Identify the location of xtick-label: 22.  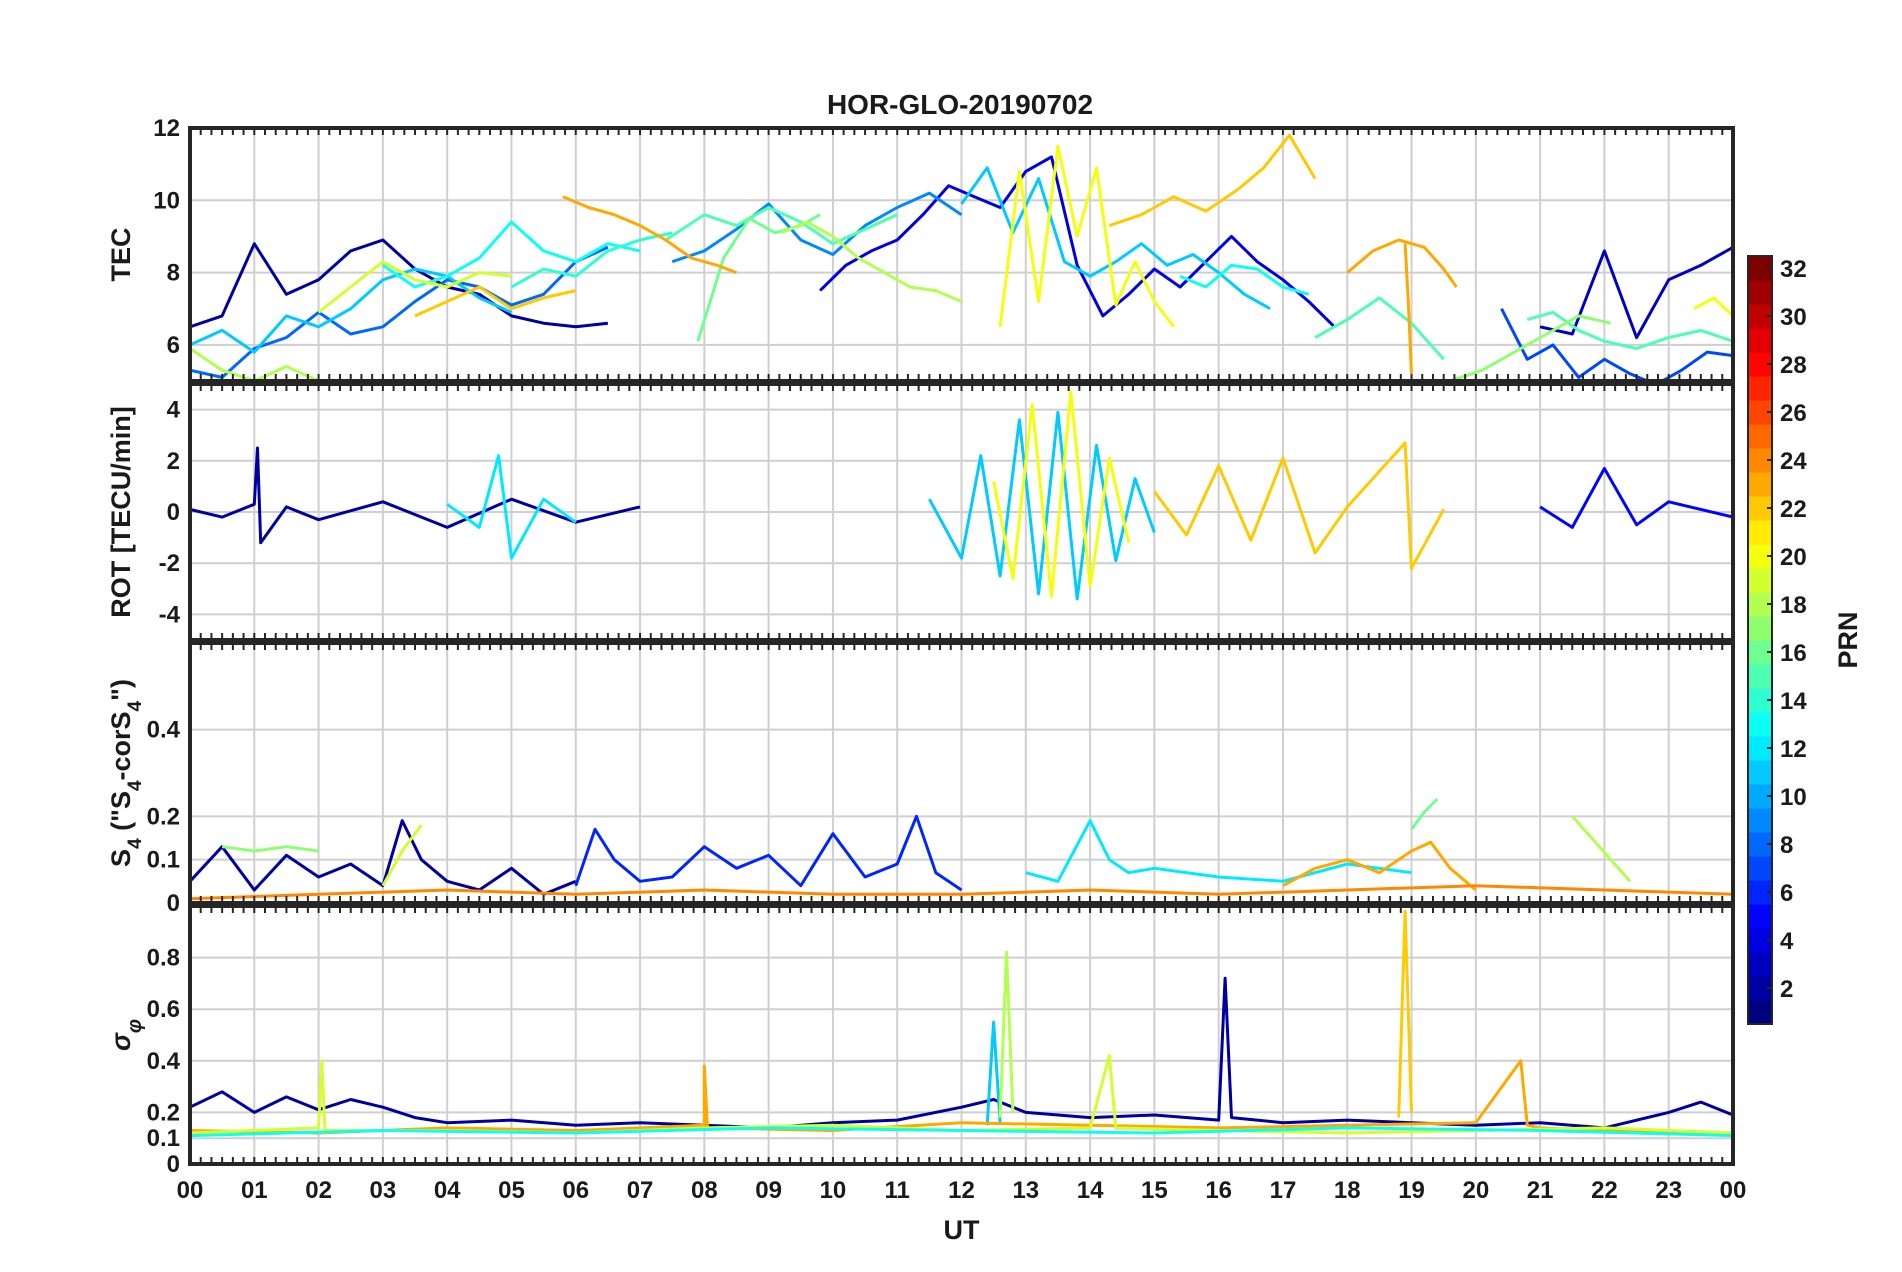
(1604, 1190).